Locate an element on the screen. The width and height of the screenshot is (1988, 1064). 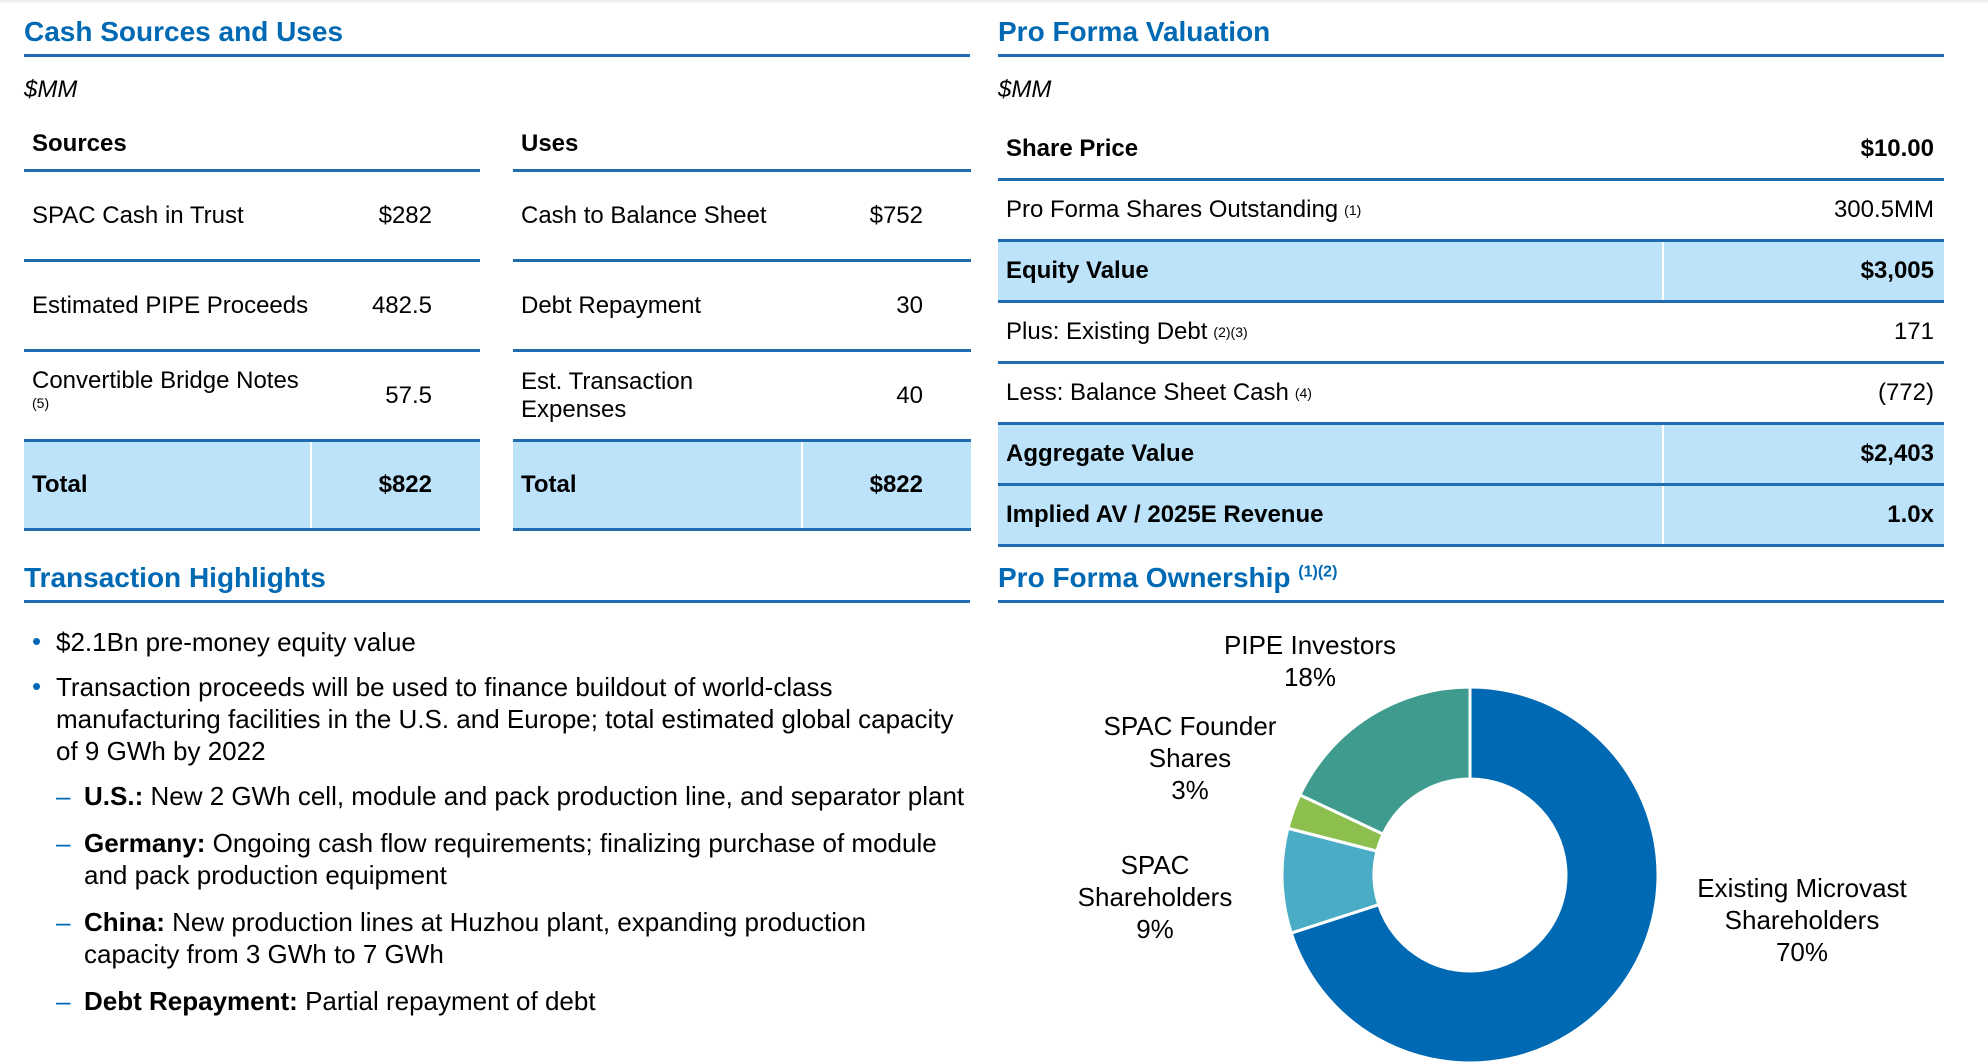
row-label: Equity Value is located at coordinates (1331, 271).